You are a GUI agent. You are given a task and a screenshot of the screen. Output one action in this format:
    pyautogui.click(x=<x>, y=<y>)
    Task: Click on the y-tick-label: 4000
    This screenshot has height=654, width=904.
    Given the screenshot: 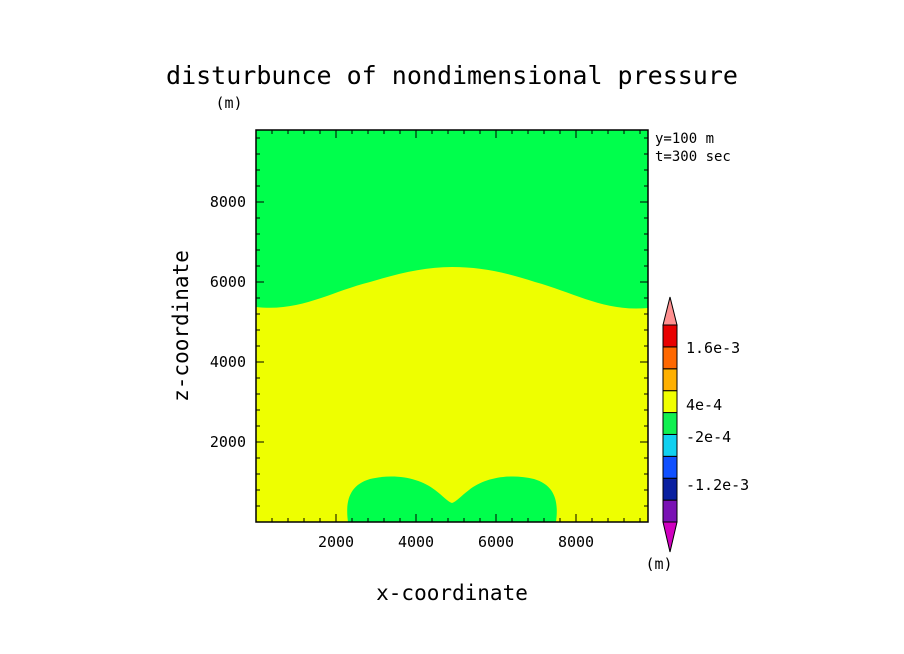 What is the action you would take?
    pyautogui.click(x=228, y=362)
    